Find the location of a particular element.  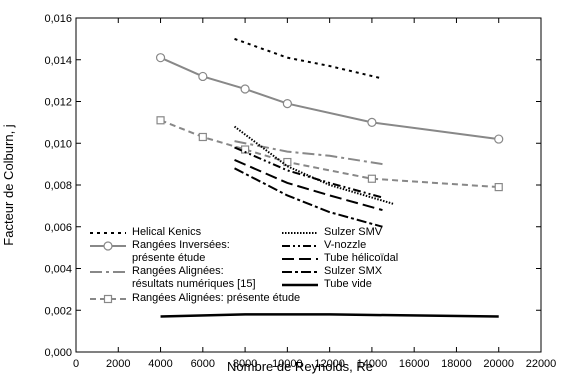

legend-label: Sulzer SMV is located at coordinates (353, 232).